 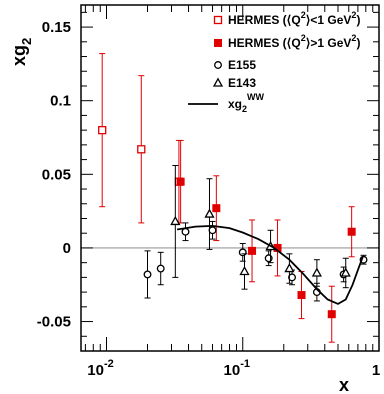 I want to click on x-tick-label: 10⁻¹, so click(x=237, y=368).